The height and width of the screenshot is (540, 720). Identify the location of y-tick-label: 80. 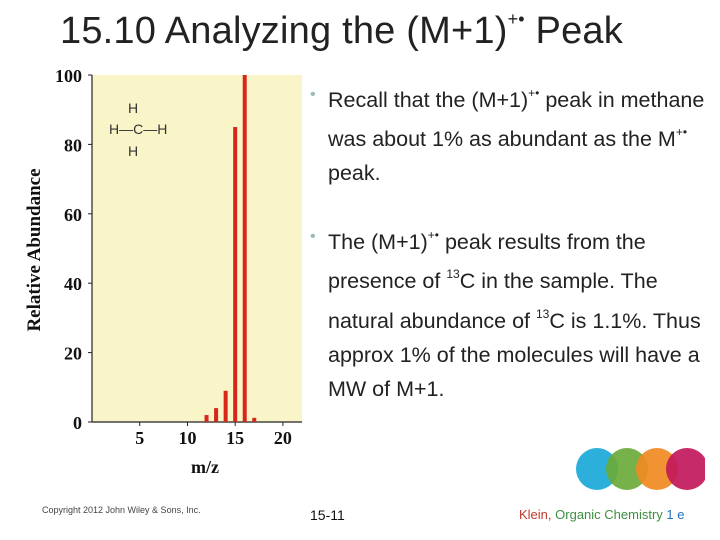
(73, 145).